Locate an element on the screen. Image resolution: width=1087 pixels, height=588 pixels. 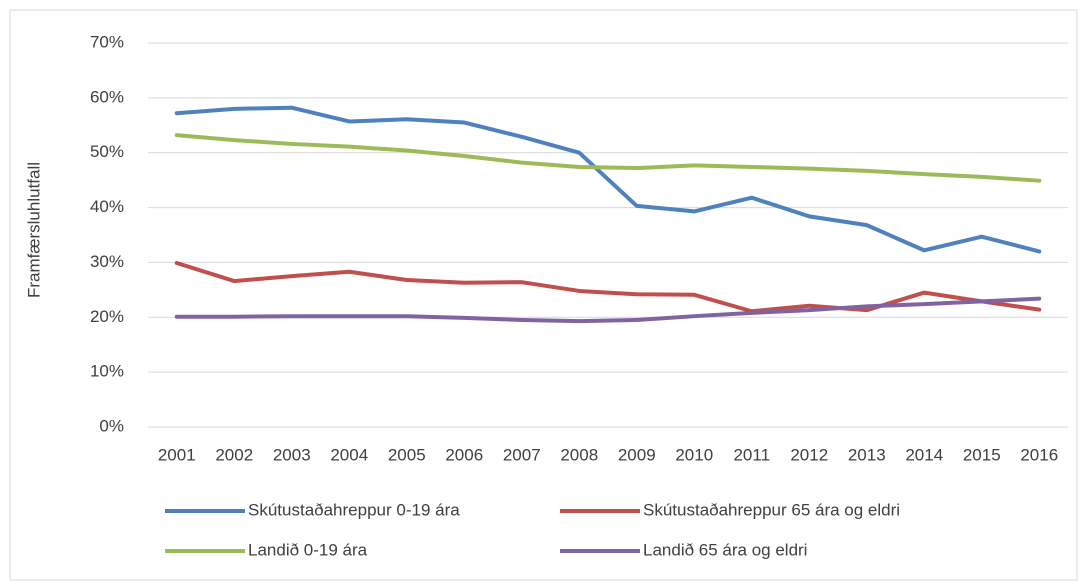
x-tick-label: 2015 is located at coordinates (982, 454).